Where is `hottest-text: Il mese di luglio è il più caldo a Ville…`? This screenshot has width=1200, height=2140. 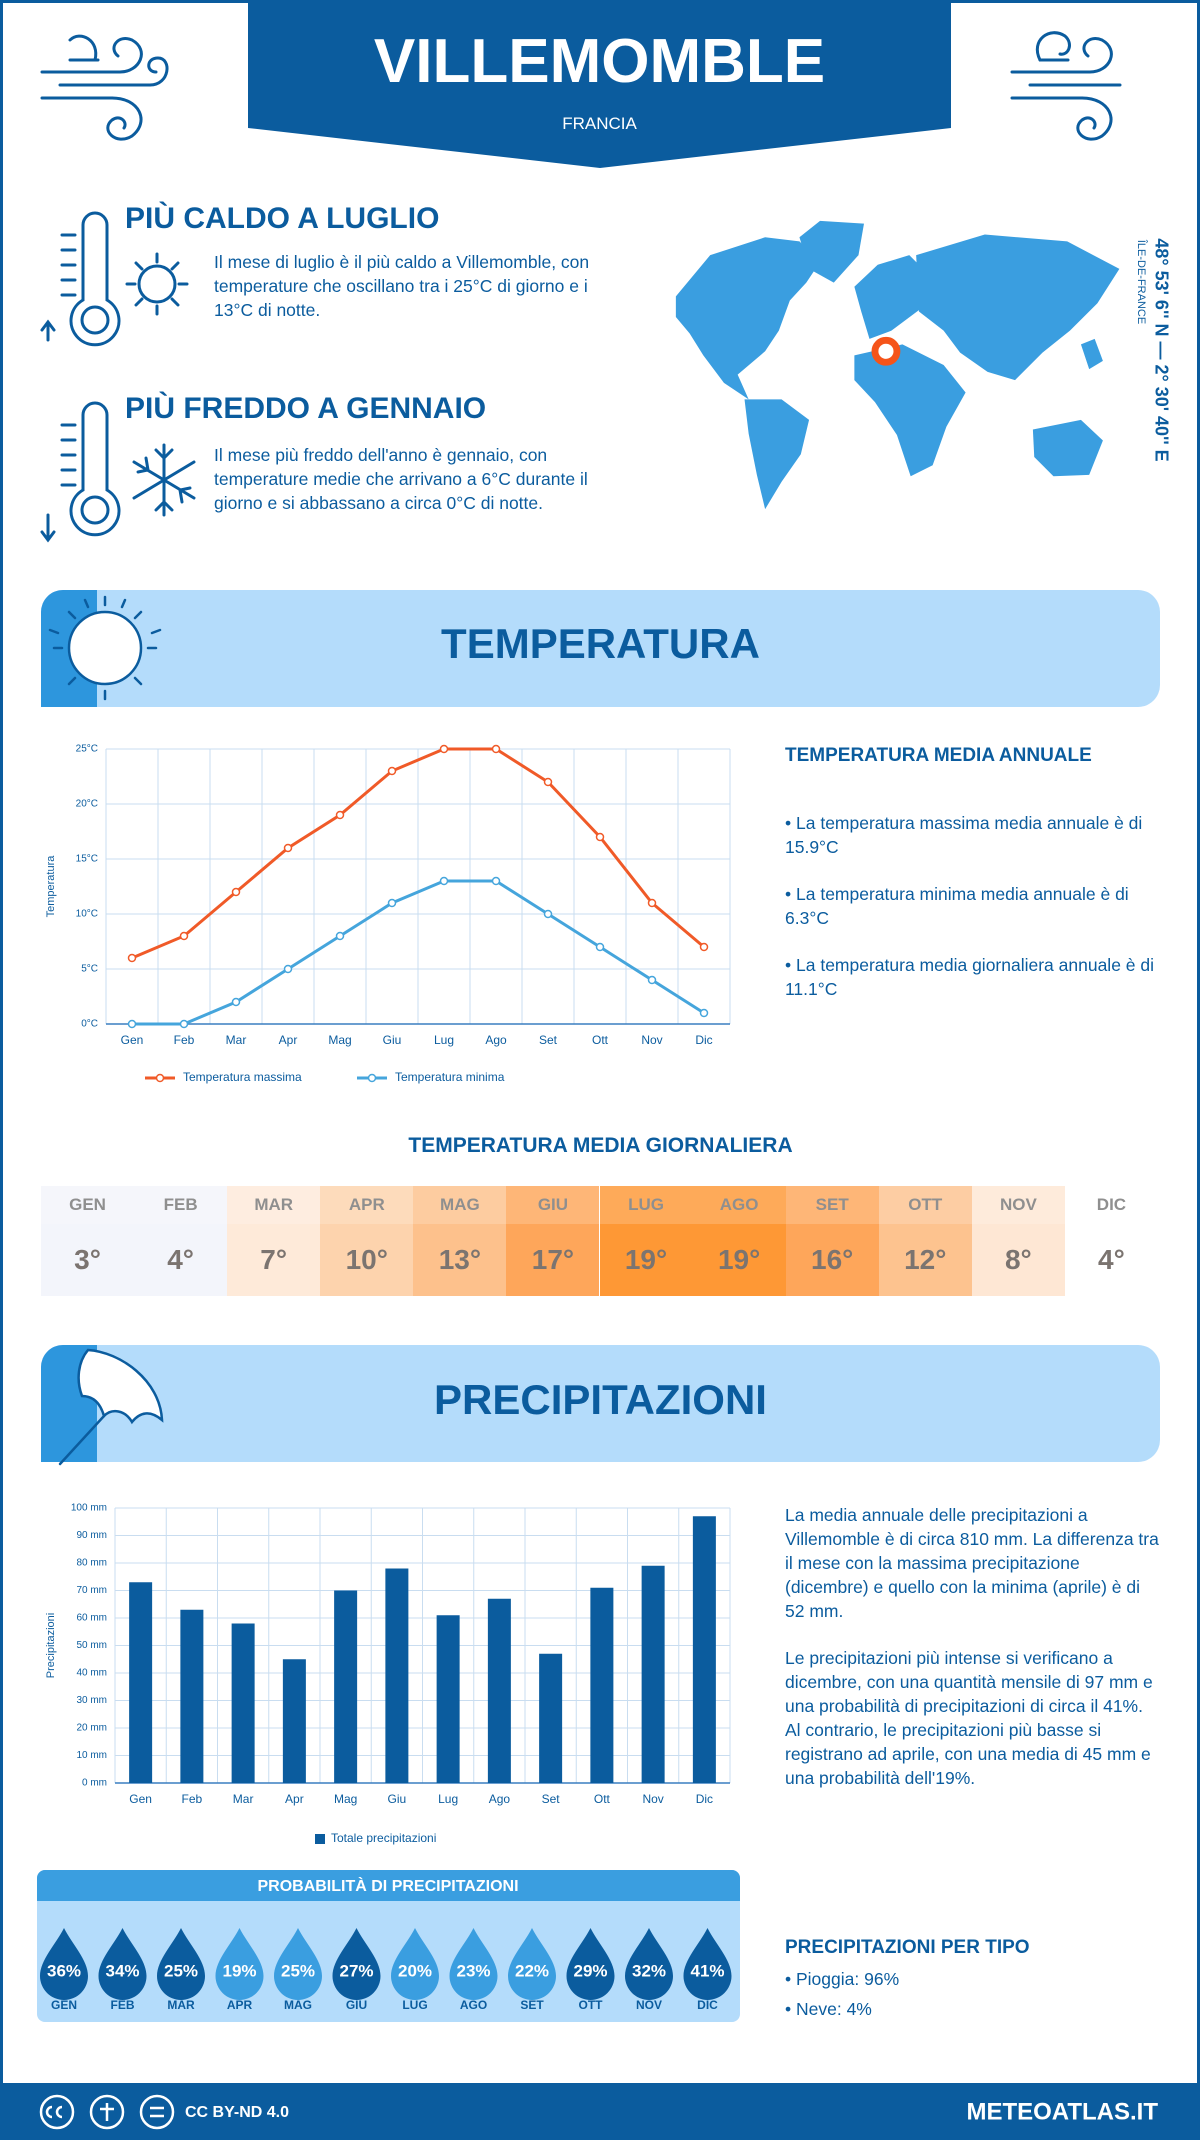
hottest-text: Il mese di luglio è il più caldo a Ville… is located at coordinates (402, 286).